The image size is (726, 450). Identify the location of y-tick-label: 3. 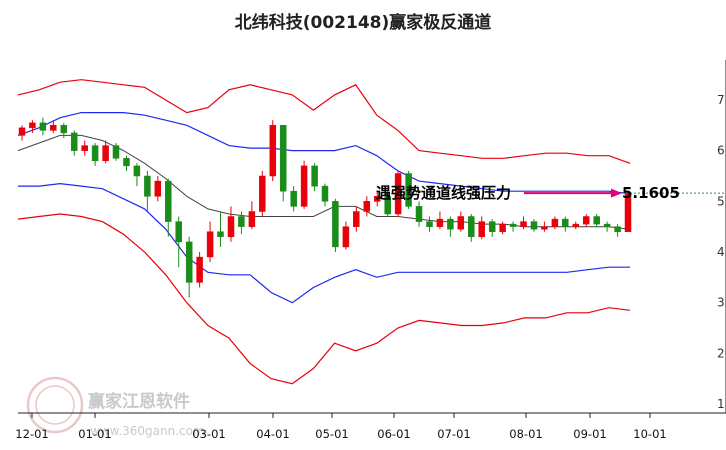
(721, 303).